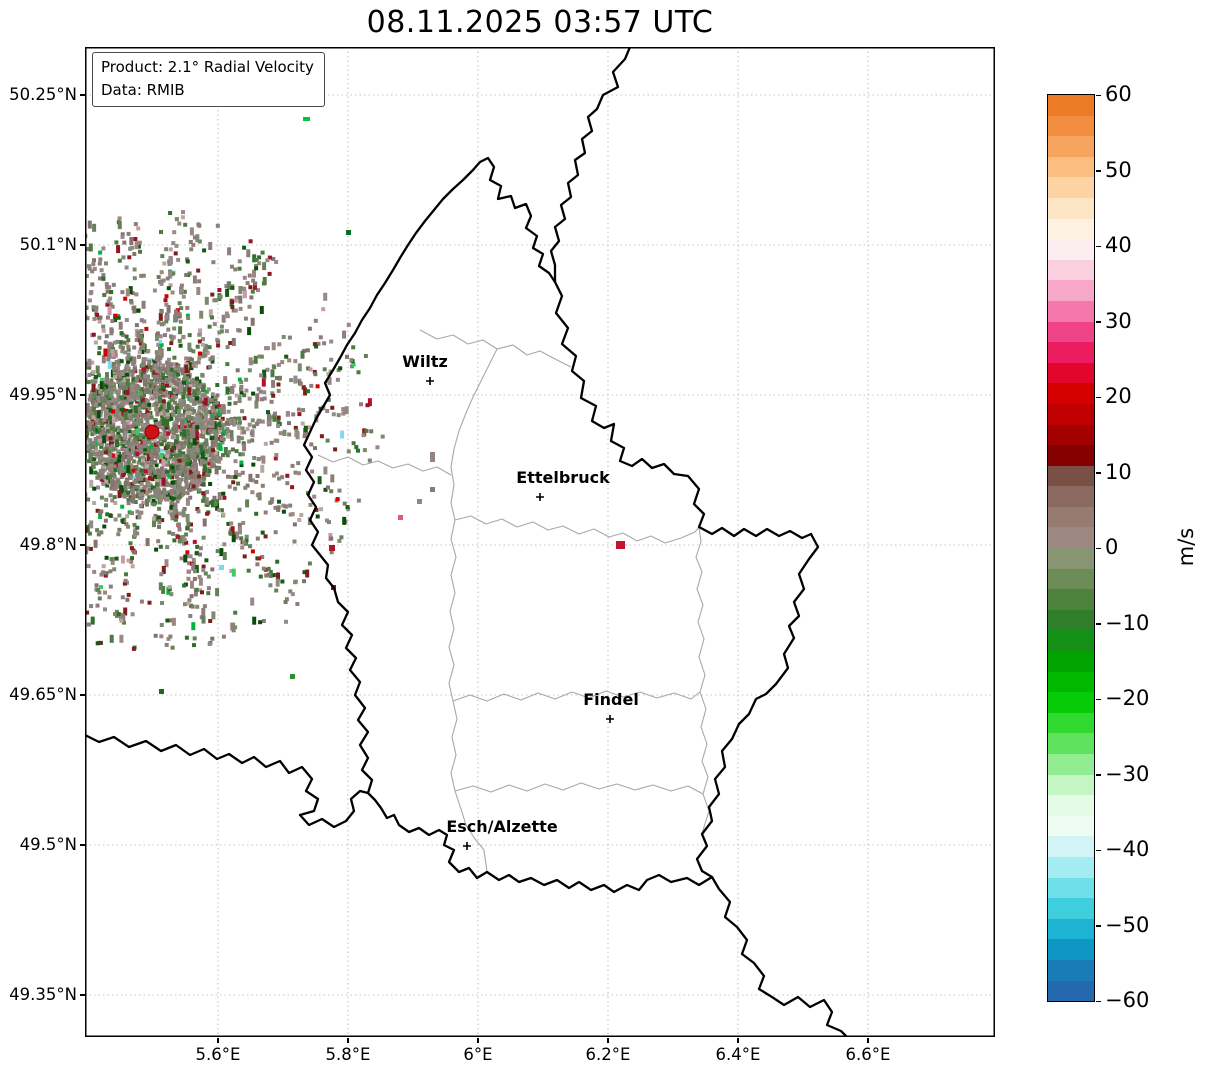 This screenshot has width=1207, height=1081. What do you see at coordinates (1118, 396) in the screenshot?
I see `colorbar-tick-label: 20` at bounding box center [1118, 396].